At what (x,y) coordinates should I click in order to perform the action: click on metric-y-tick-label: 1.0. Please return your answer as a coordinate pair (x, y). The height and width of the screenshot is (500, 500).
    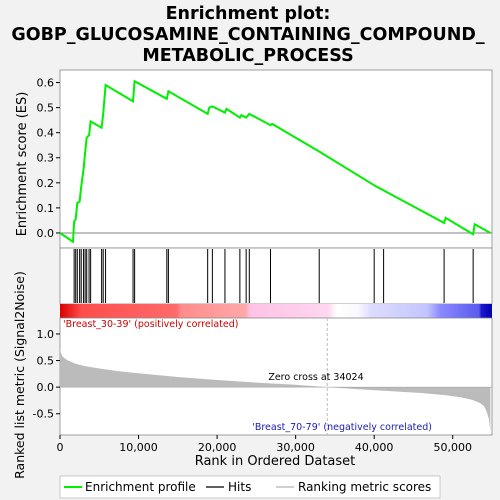
    Looking at the image, I should click on (46, 334).